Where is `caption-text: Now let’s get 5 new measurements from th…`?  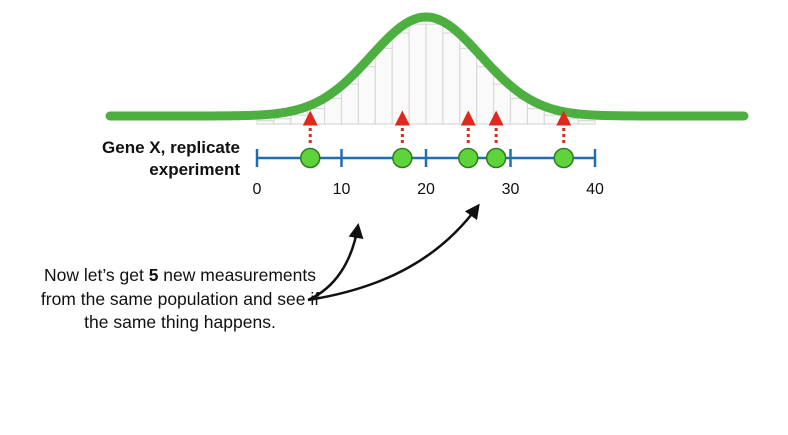
caption-text: Now let’s get 5 new measurements from th… is located at coordinates (180, 299).